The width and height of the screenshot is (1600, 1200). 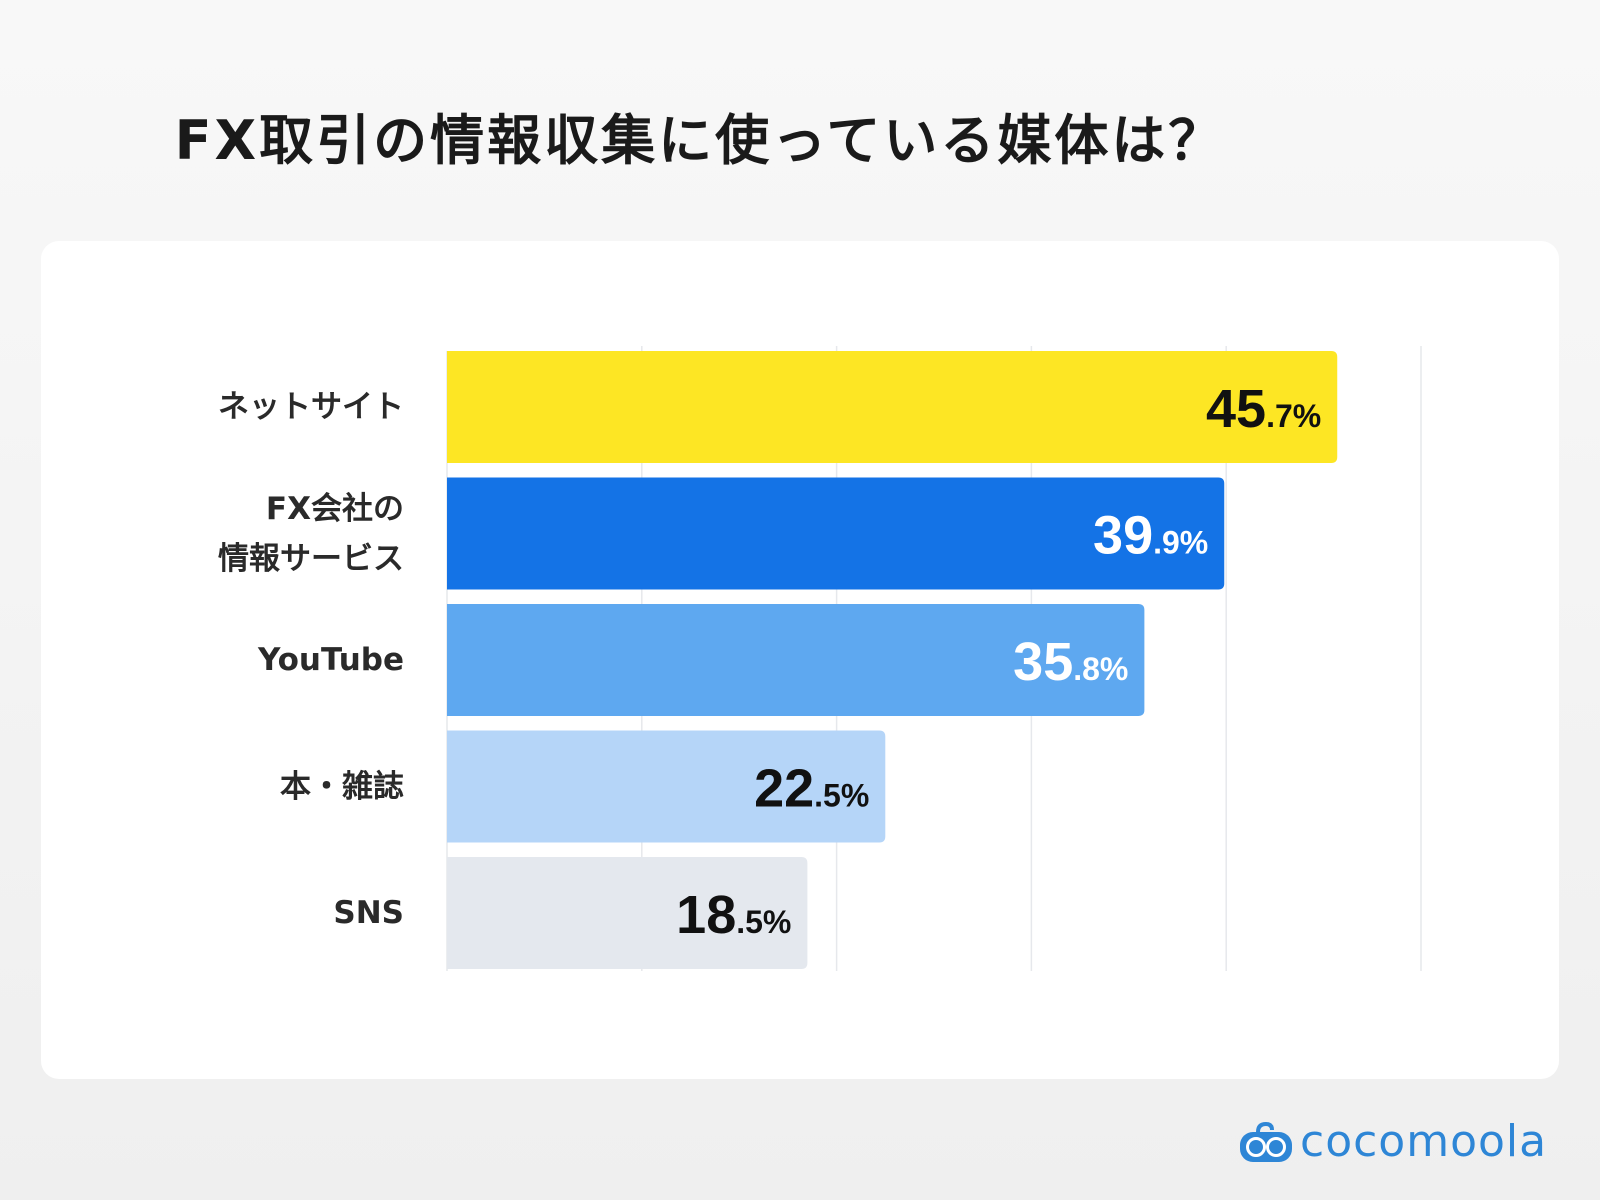 I want to click on brand-logo: cocomoola, so click(x=1392, y=1141).